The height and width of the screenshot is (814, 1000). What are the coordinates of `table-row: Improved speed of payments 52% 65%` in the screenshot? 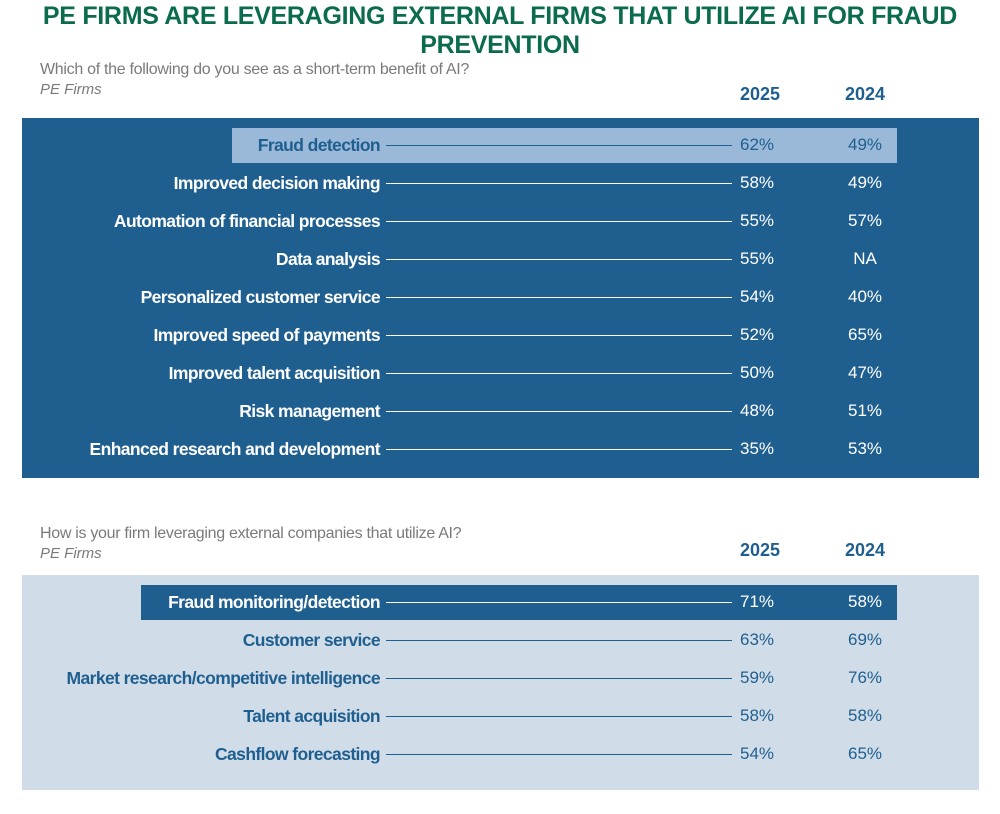 It's located at (500, 335).